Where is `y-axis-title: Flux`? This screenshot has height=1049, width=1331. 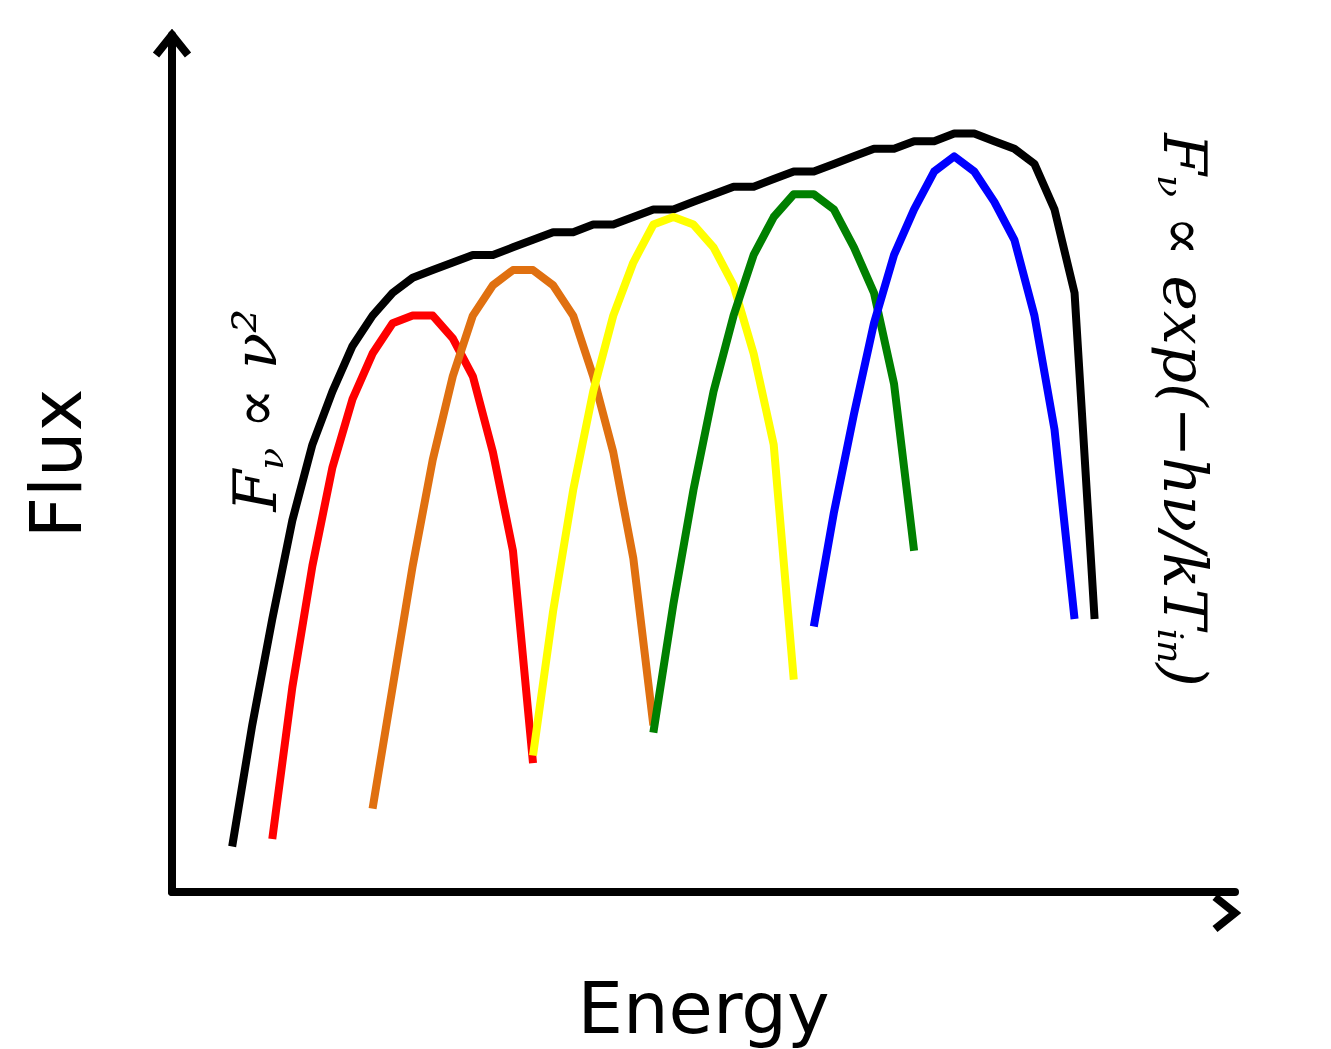
y-axis-title: Flux is located at coordinates (56, 463).